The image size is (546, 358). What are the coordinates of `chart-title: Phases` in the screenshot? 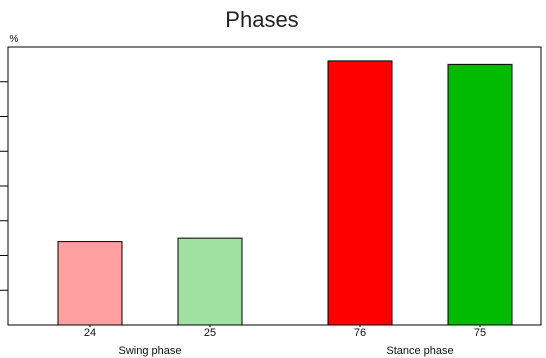 It's located at (261, 19).